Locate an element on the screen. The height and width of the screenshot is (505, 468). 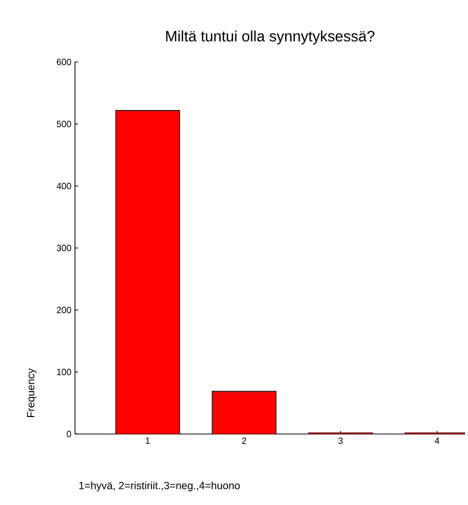
y-tick-label: 600 is located at coordinates (64, 62).